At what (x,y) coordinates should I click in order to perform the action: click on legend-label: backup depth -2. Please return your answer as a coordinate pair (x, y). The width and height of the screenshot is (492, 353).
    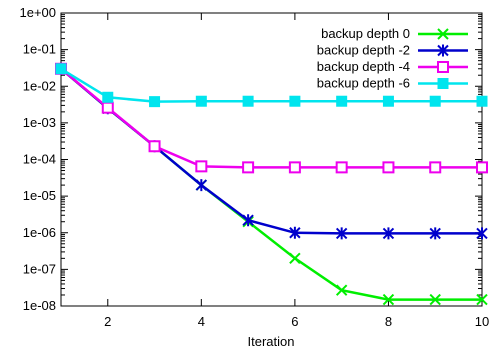
    Looking at the image, I should click on (363, 50).